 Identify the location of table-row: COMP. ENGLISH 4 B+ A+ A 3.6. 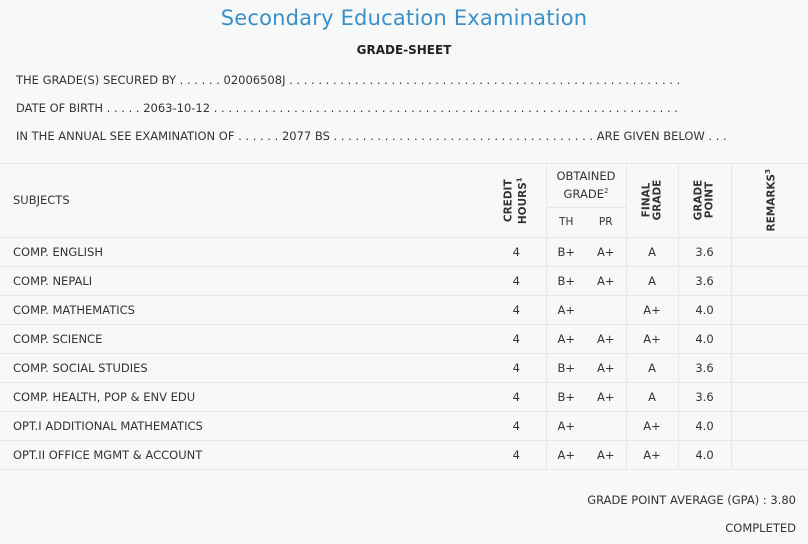
(404, 252).